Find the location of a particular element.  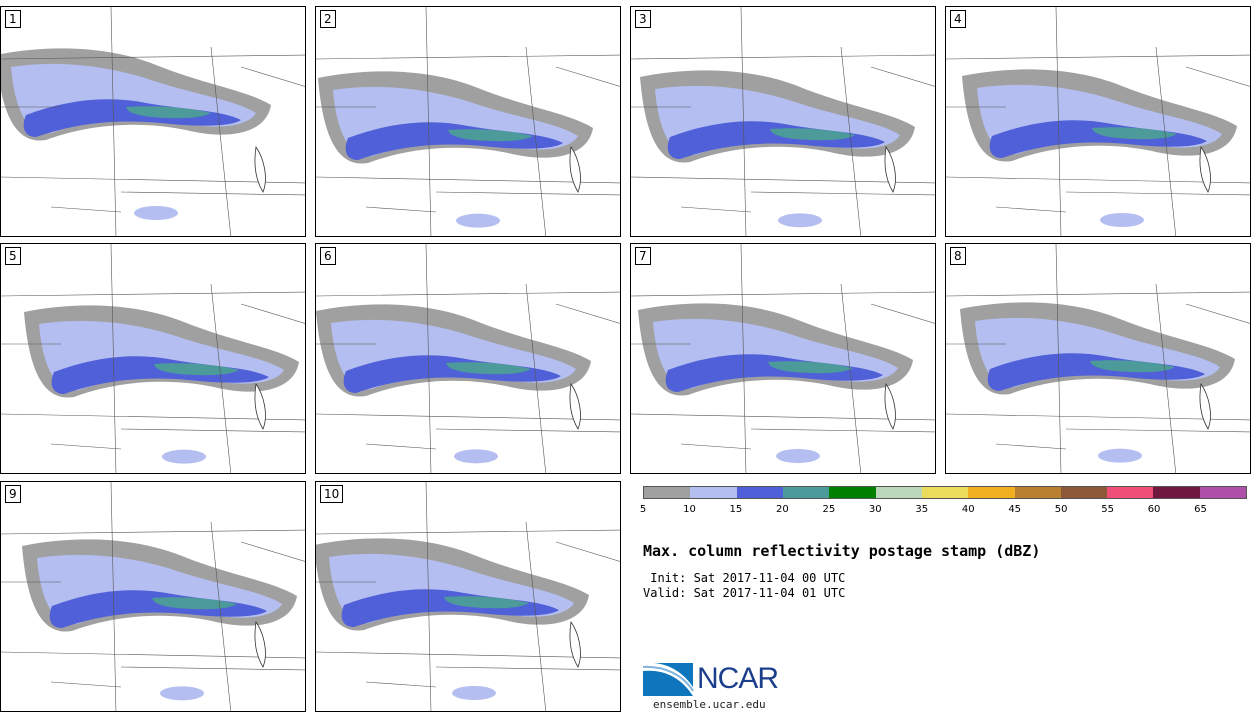

panel-number: 7 is located at coordinates (643, 256).